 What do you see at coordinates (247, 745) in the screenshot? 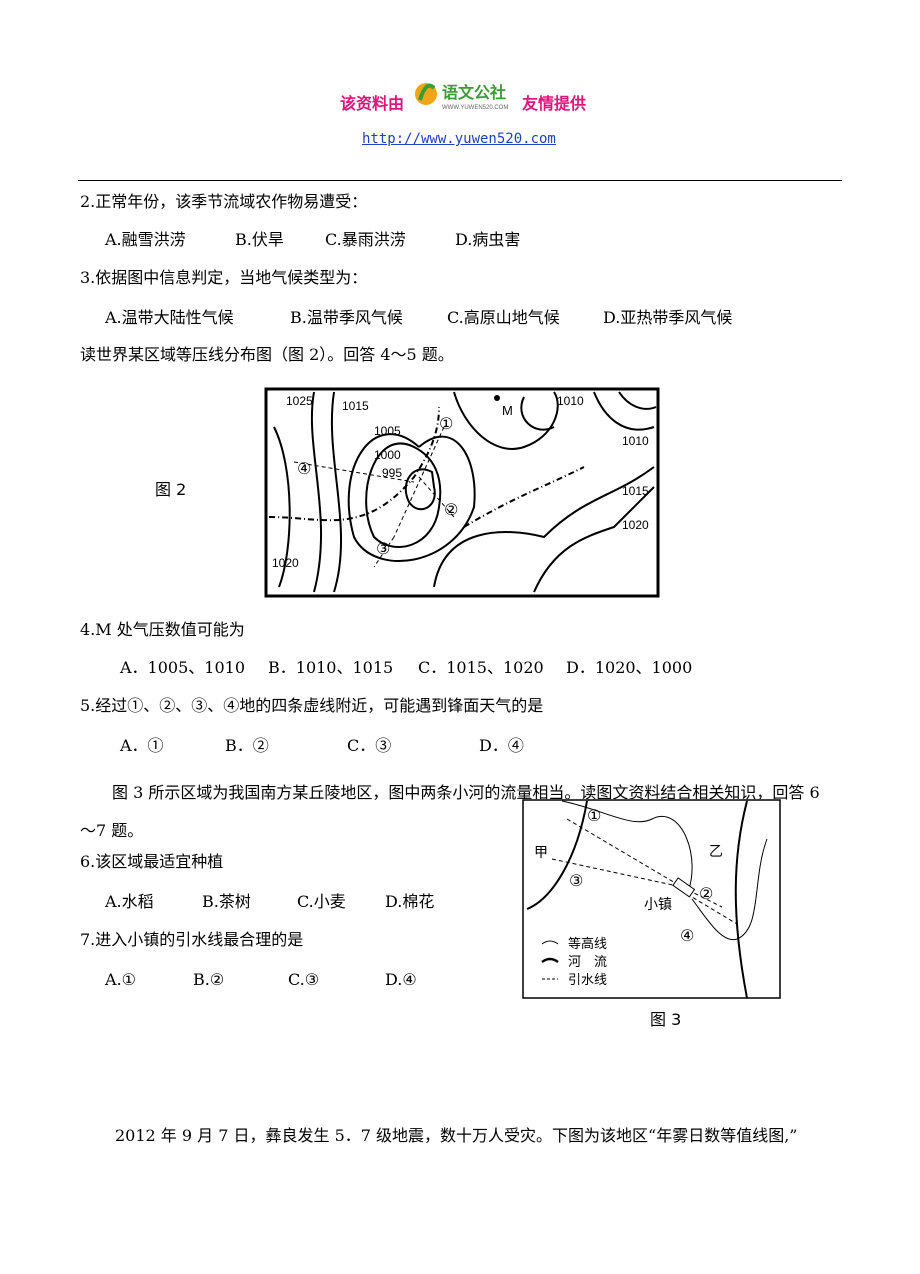
I see `option: B．②` at bounding box center [247, 745].